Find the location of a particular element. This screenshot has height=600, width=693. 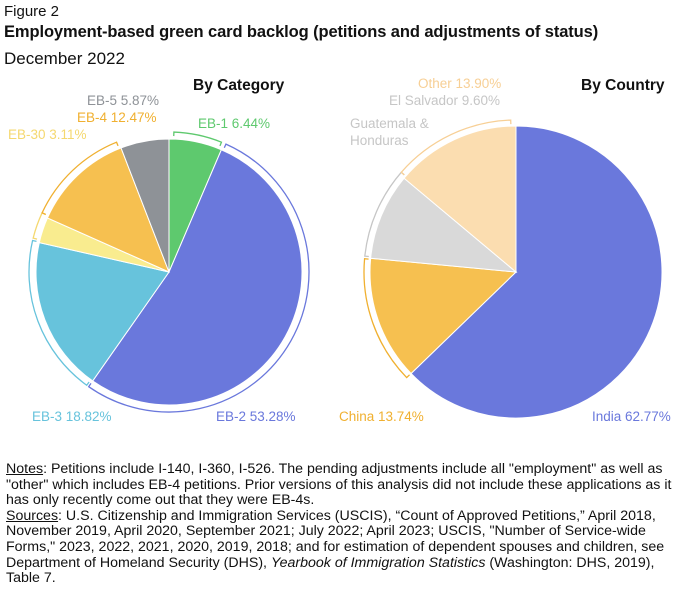

label-el-salvador: El Salvador 9.60% is located at coordinates (444, 100).